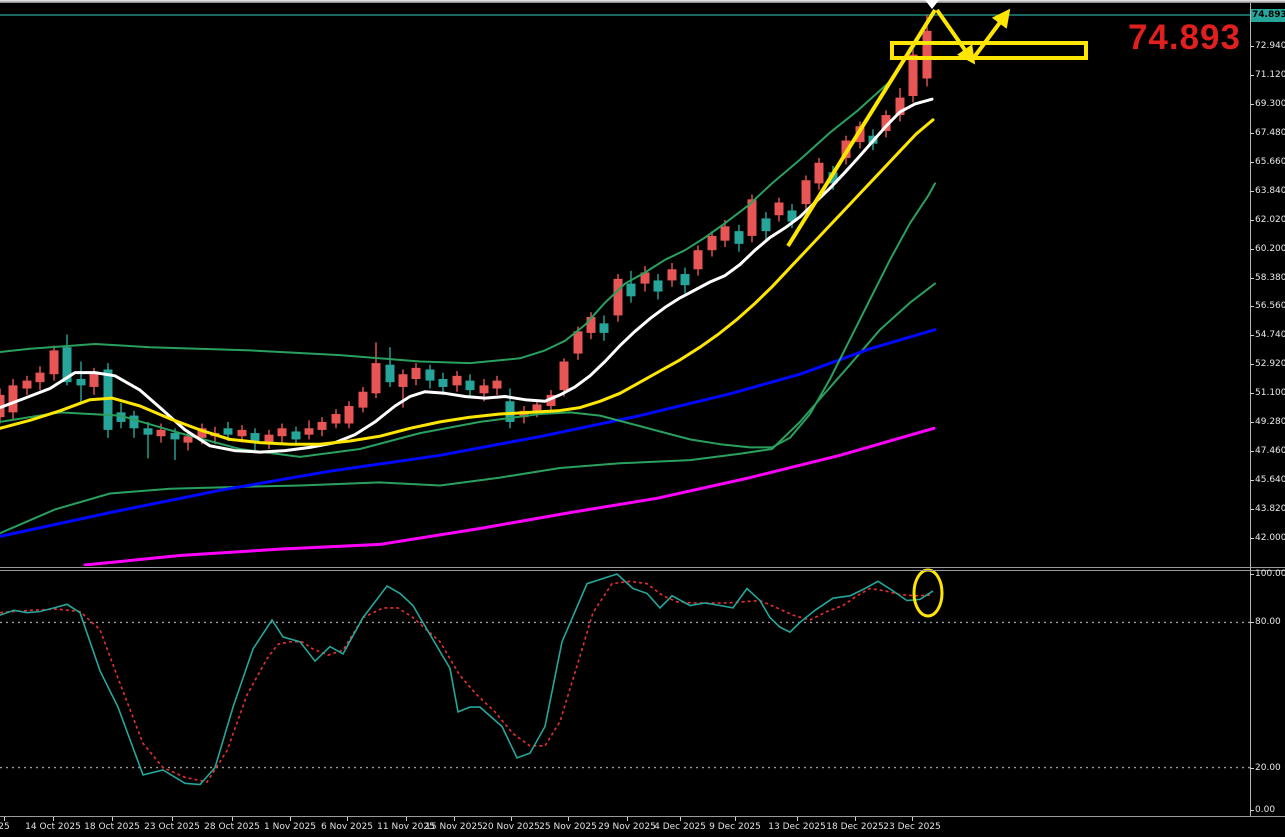 Image resolution: width=1285 pixels, height=837 pixels. What do you see at coordinates (1250, 409) in the screenshot?
I see `price-axis-border` at bounding box center [1250, 409].